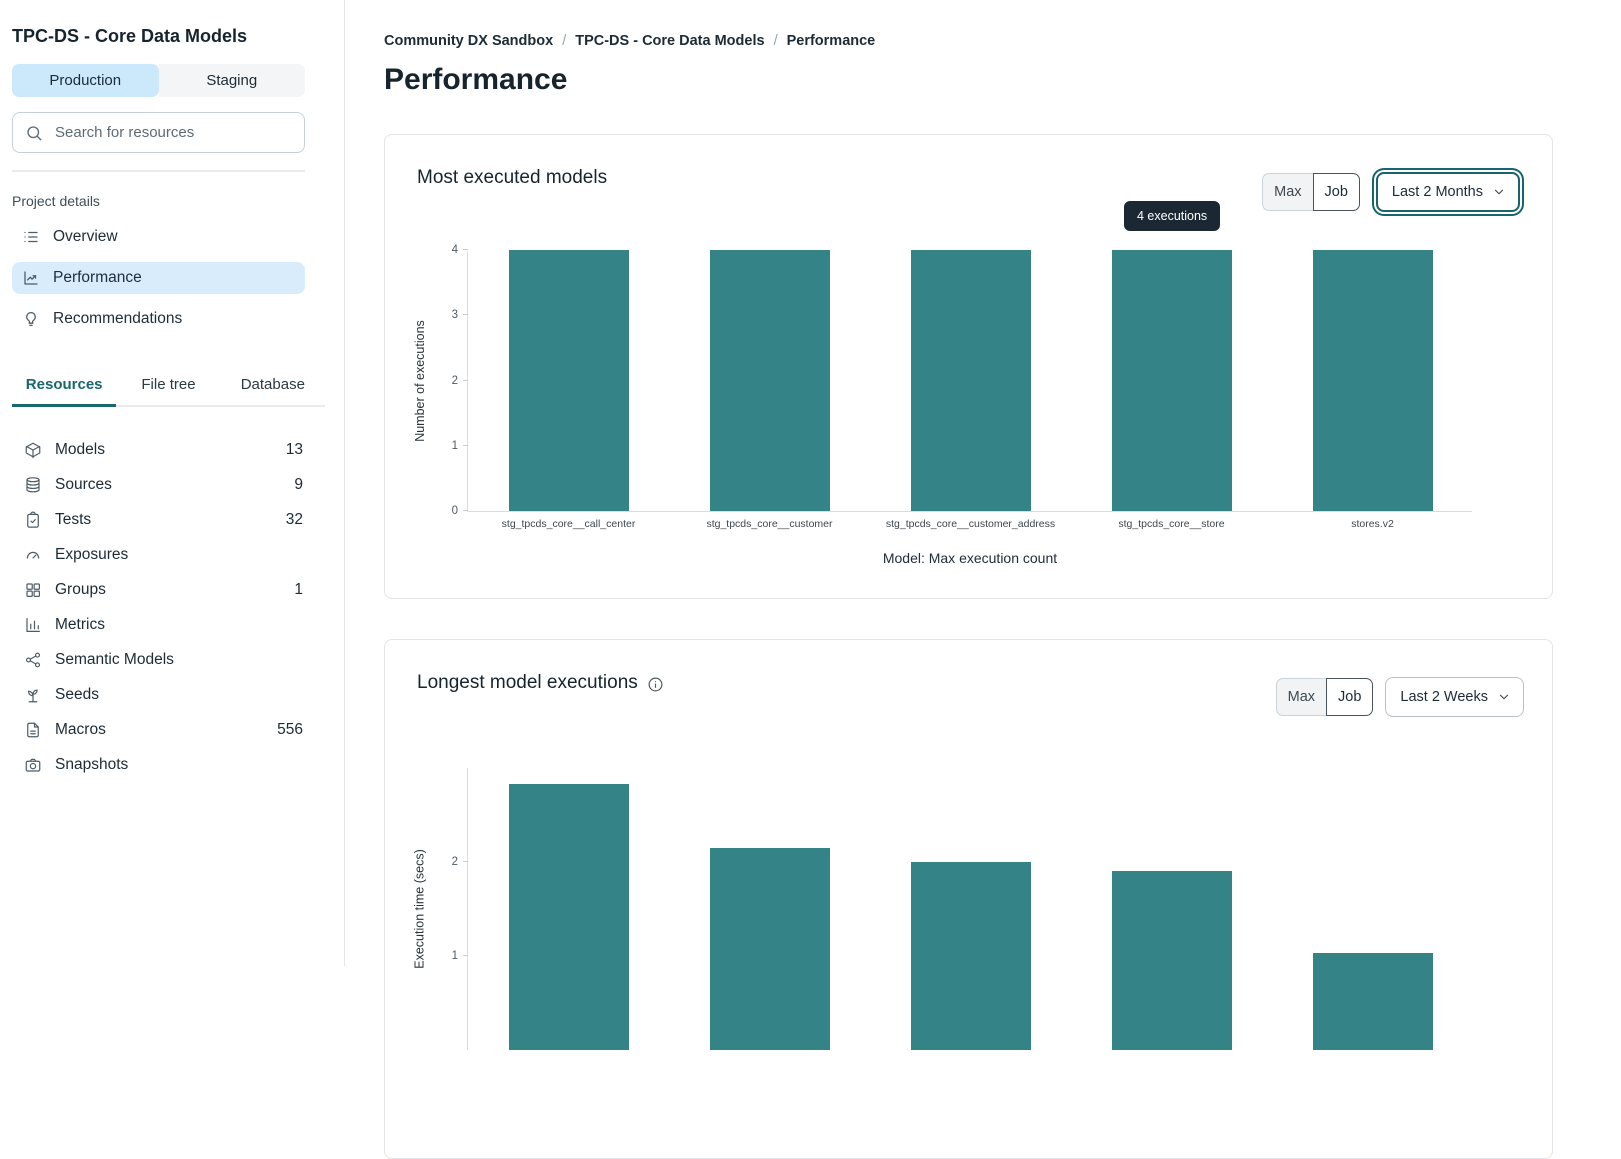  Describe the element at coordinates (1171, 380) in the screenshot. I see `bar-stg_tpcds_core__store` at that location.